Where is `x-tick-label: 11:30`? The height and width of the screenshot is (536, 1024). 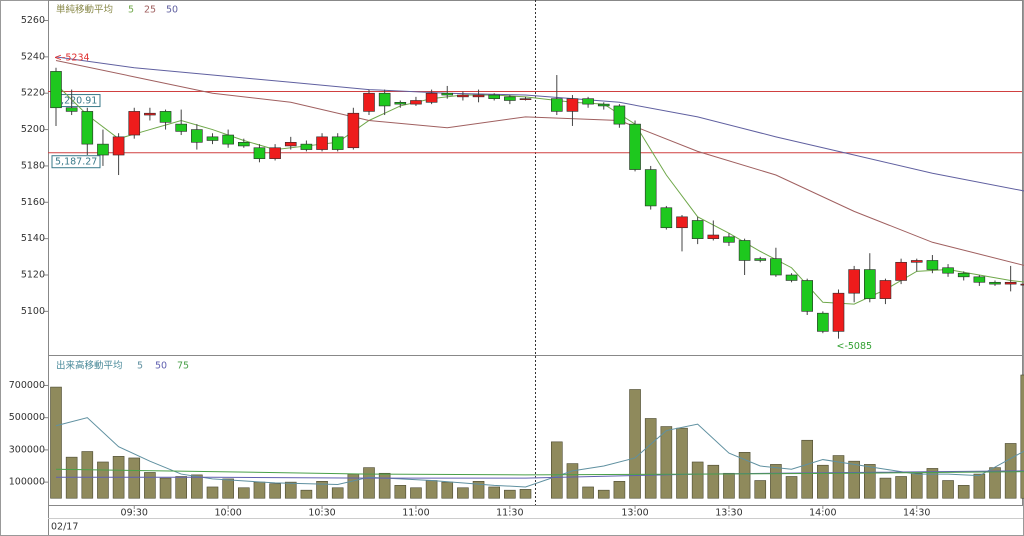 x-tick-label: 11:30 is located at coordinates (509, 513).